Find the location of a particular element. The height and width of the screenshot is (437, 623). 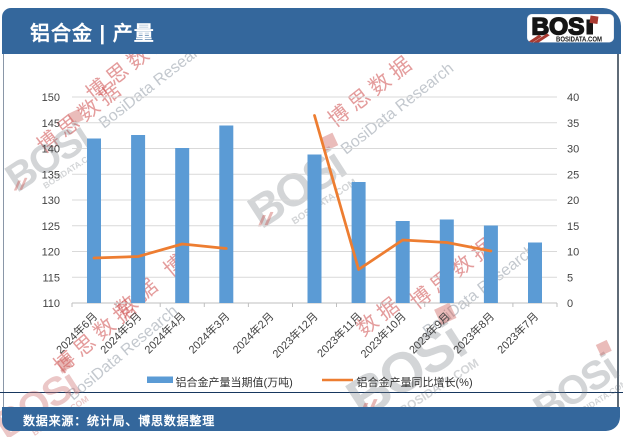

svg-text: 40 is located at coordinates (573, 98).